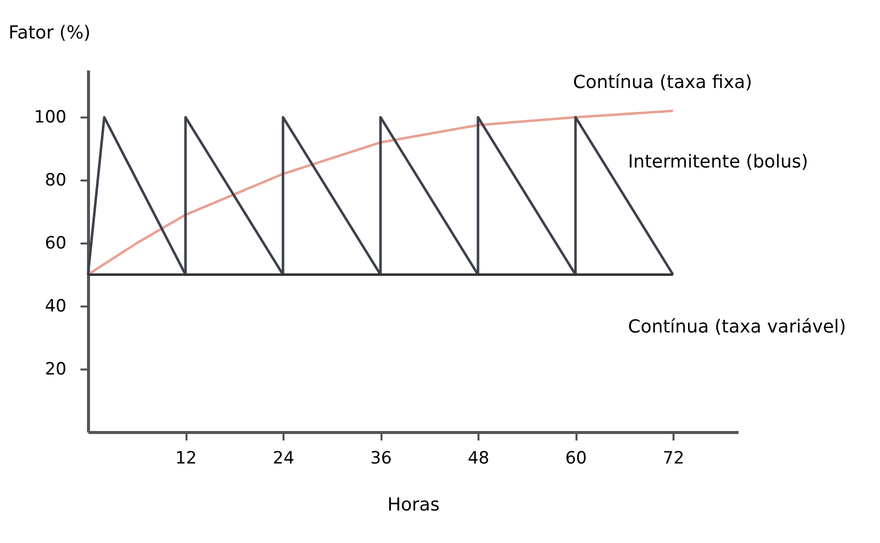 The image size is (880, 543). Describe the element at coordinates (55, 244) in the screenshot. I see `y-tick-label: 60` at that location.